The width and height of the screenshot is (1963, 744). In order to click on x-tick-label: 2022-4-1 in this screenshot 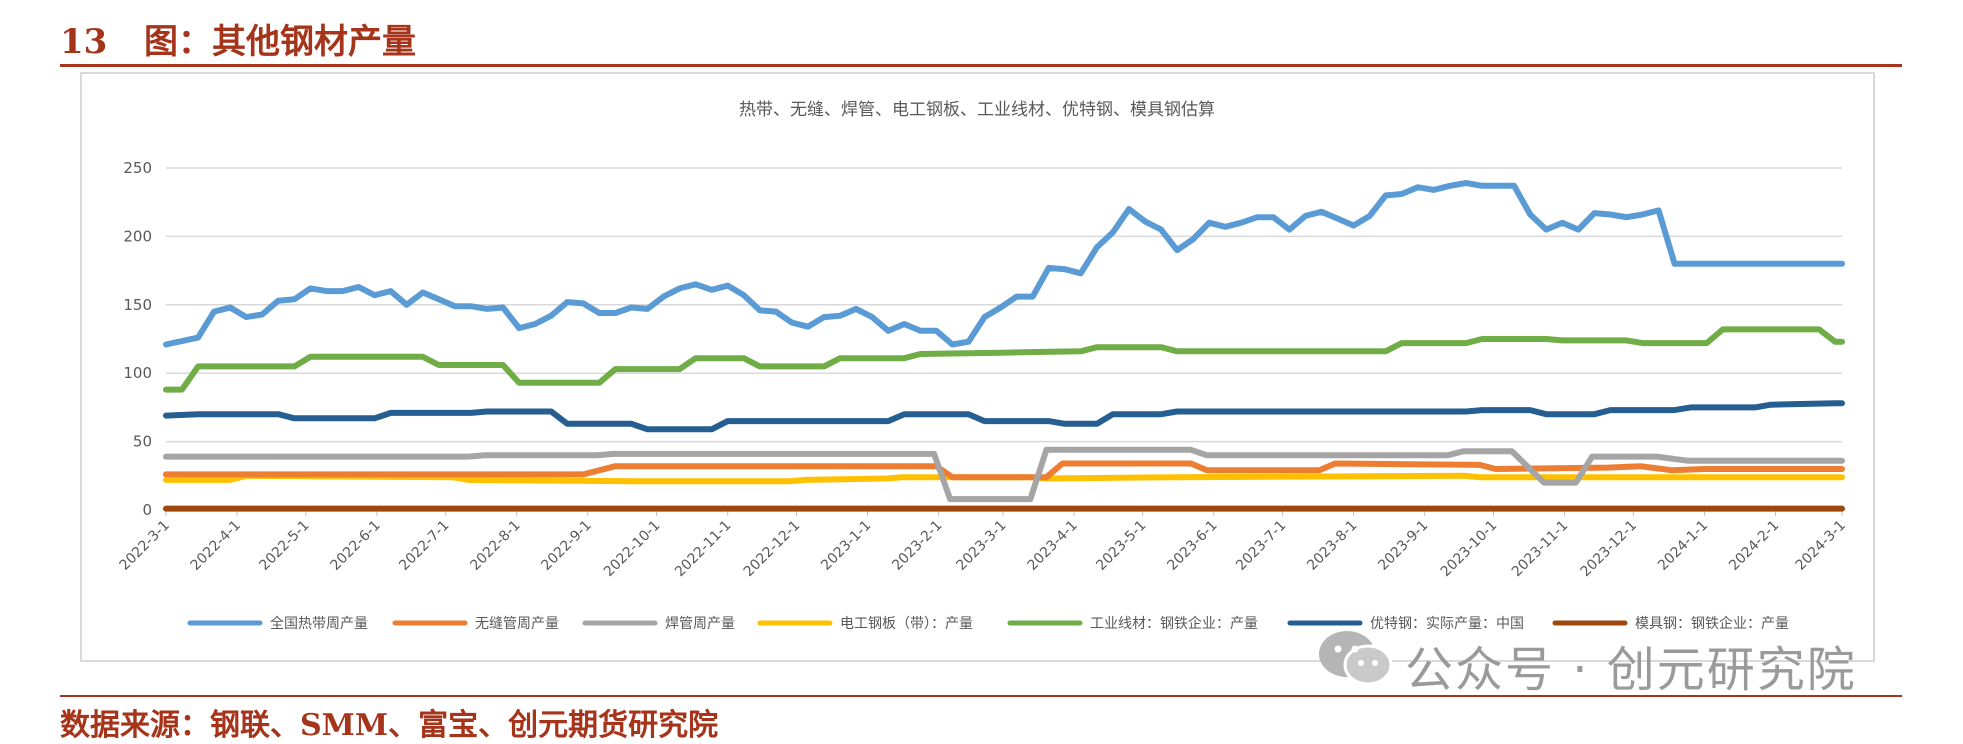, I will do `click(216, 546)`.